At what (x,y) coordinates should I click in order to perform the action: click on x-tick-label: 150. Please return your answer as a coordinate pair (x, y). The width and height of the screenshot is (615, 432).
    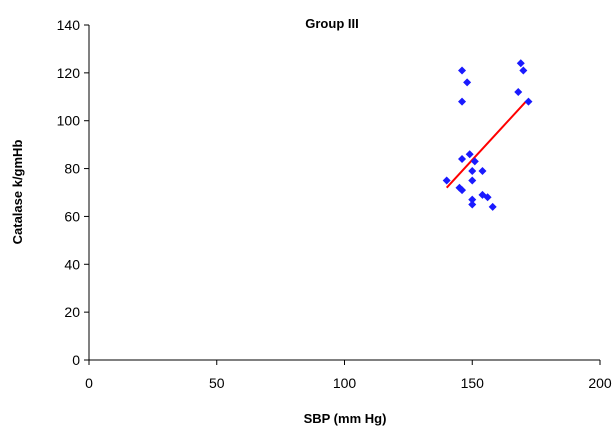
    Looking at the image, I should click on (473, 383).